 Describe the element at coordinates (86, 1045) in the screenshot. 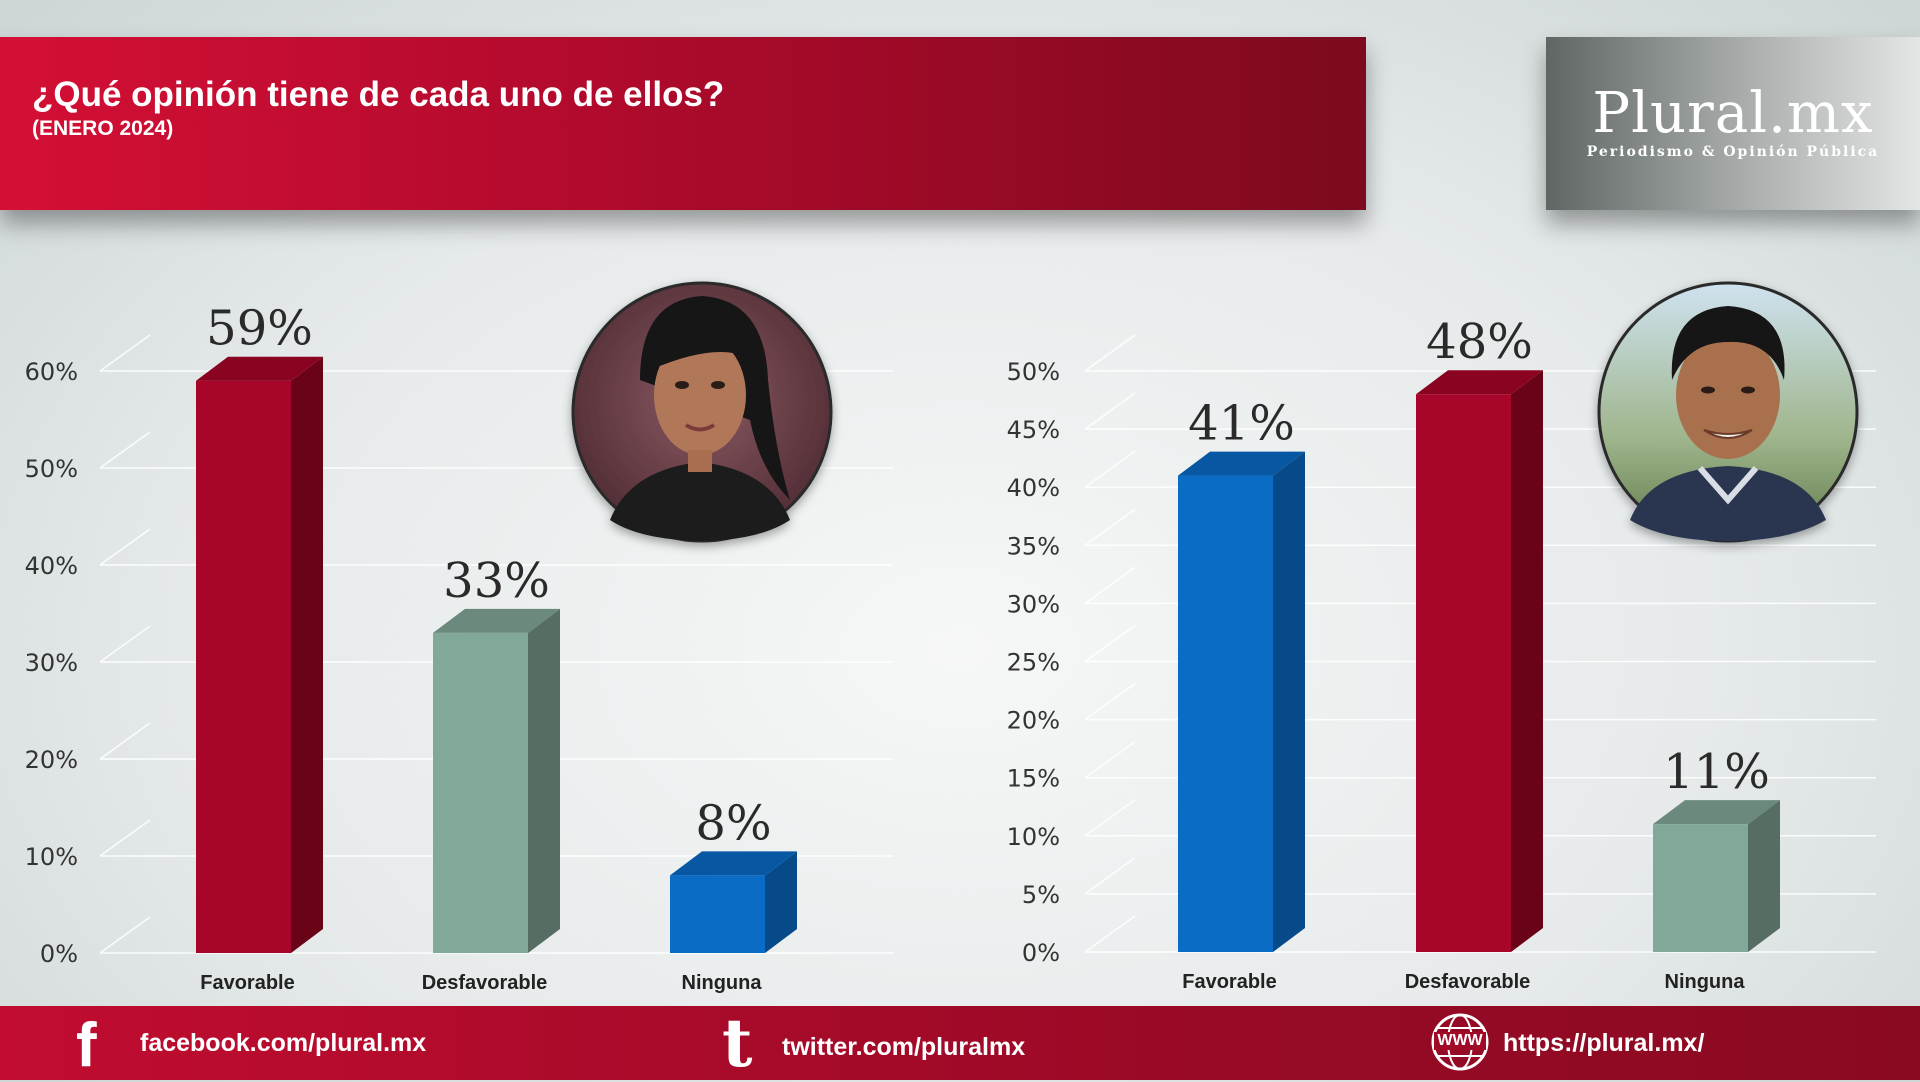

I see `facebook-icon: f` at that location.